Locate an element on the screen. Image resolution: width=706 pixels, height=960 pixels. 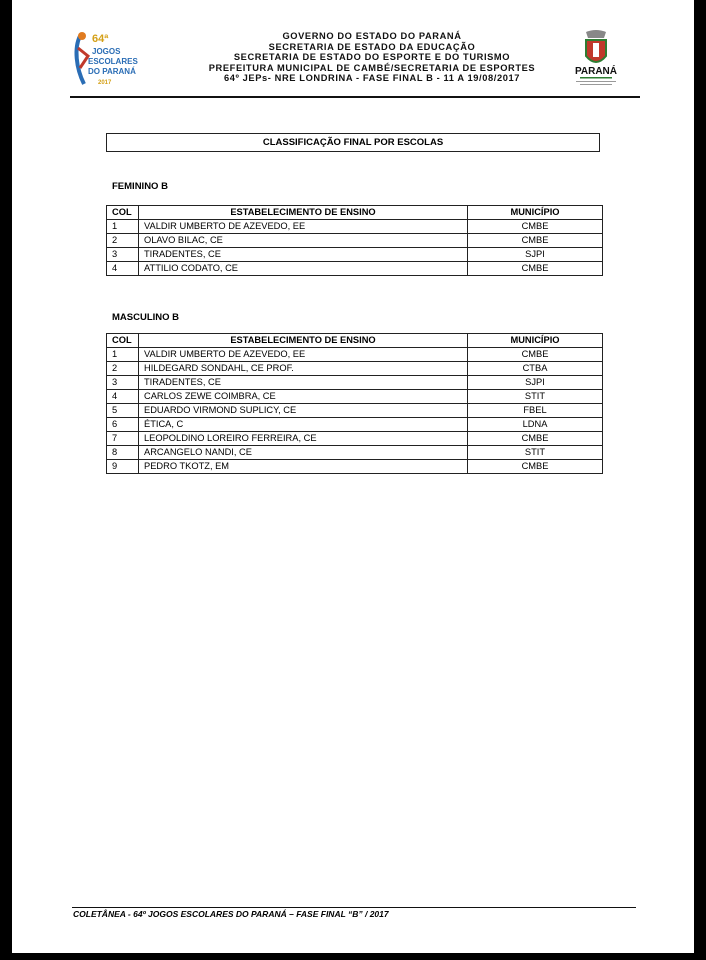
table-row: 4 CARLOS ZEWE COIMBRA, CE STIT is located at coordinates (354, 396).